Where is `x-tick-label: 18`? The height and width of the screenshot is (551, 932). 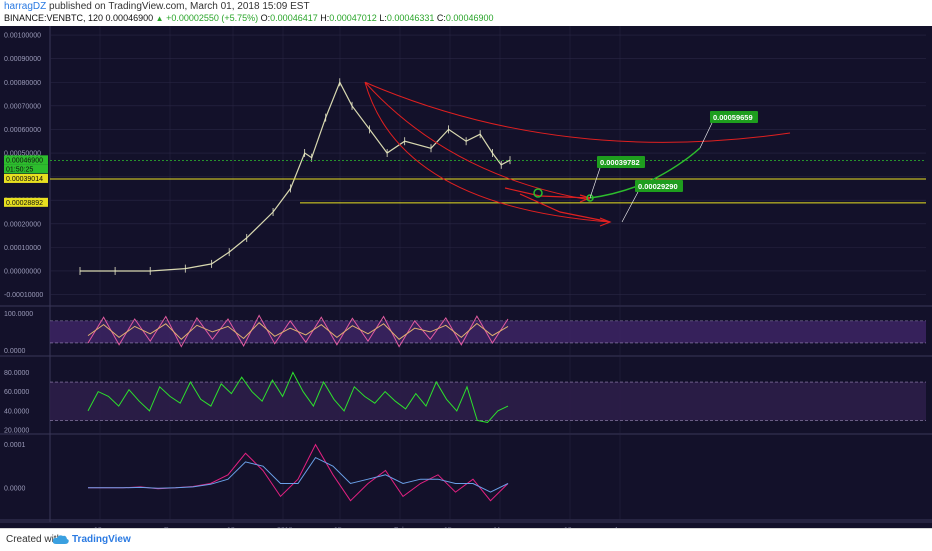 x-tick-label: 18 is located at coordinates (231, 527).